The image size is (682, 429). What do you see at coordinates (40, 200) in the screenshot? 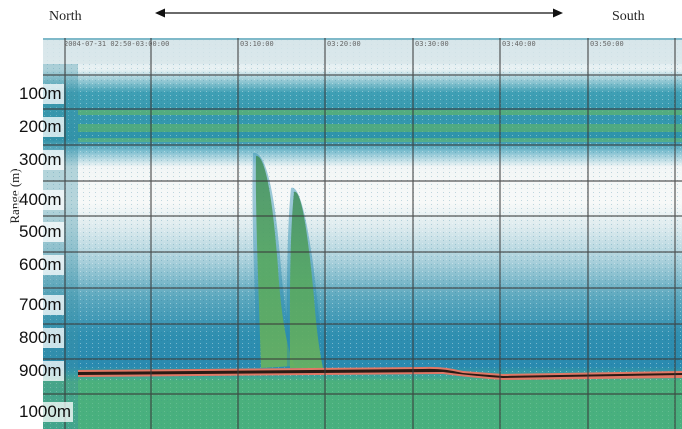
I see `range-tick-label: 400m` at bounding box center [40, 200].